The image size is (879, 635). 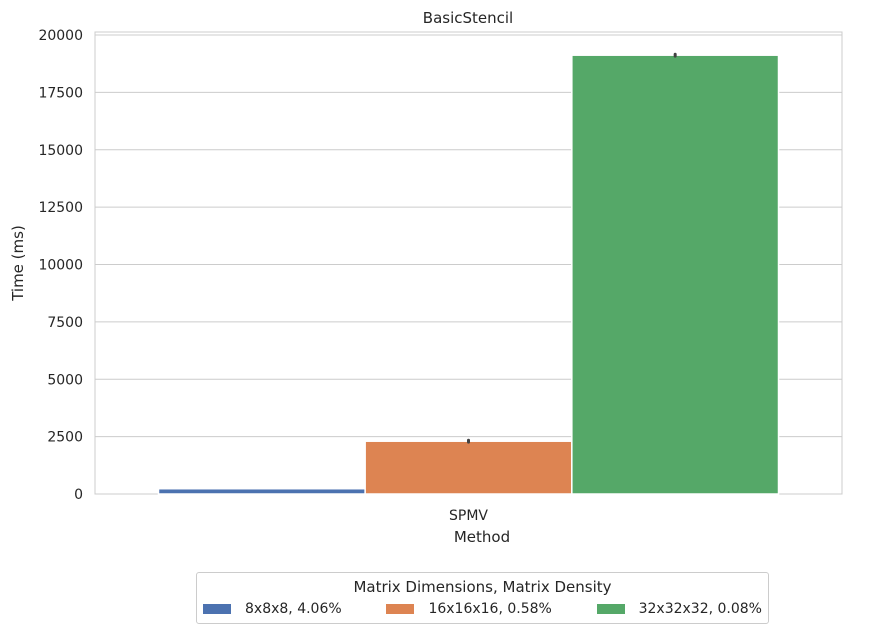 What do you see at coordinates (293, 609) in the screenshot?
I see `legend-label-8x8x8: 8x8x8, 4.06%` at bounding box center [293, 609].